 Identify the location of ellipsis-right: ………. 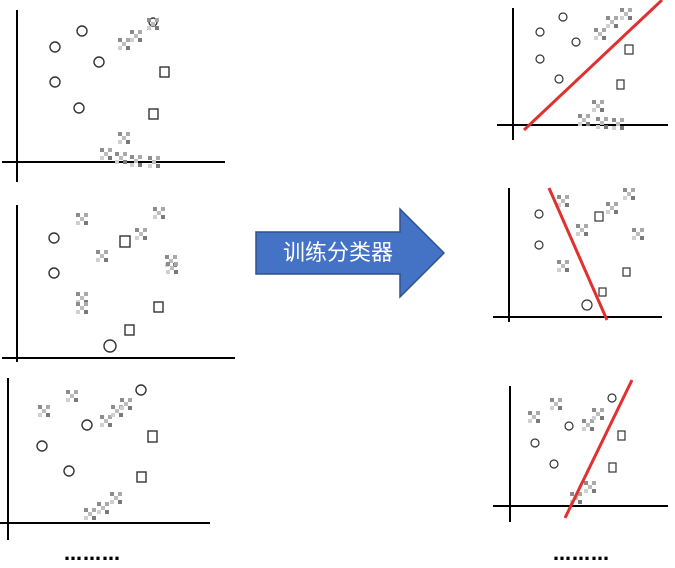
(581, 554).